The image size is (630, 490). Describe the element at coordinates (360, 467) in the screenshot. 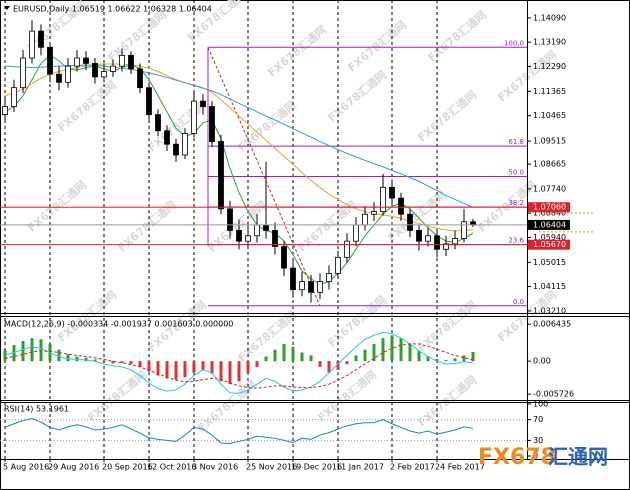

I see `x-tick-label: 11 Jan 2017` at that location.